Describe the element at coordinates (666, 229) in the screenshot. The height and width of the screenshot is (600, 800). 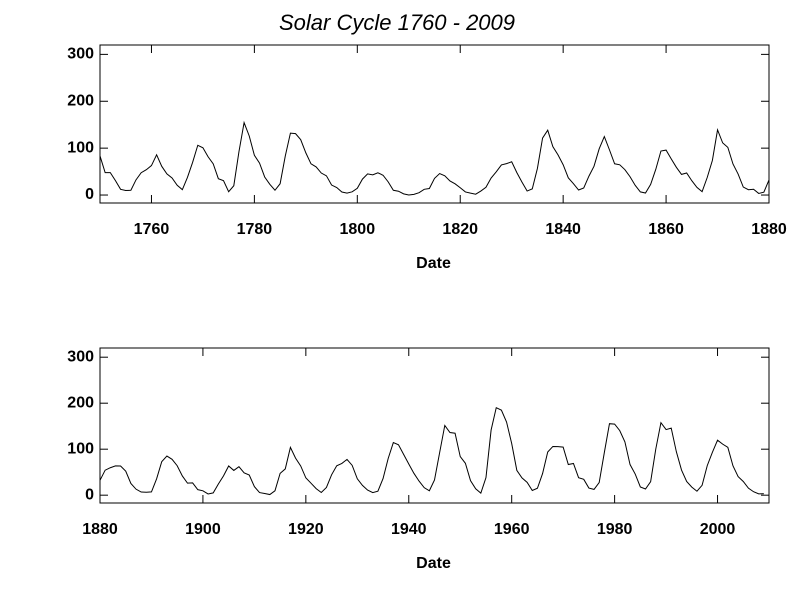
I see `x-tick-label: 1860` at that location.